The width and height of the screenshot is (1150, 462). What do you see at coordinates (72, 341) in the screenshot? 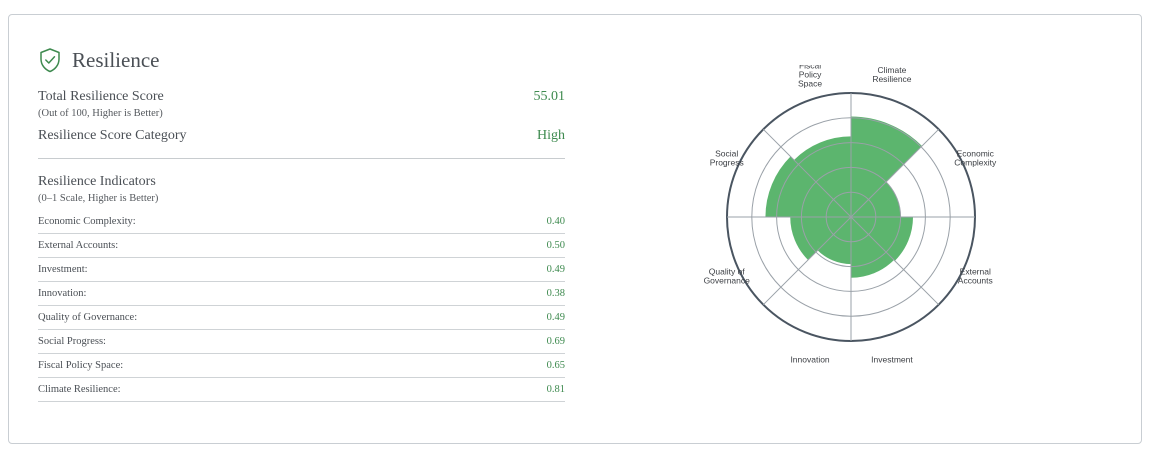
I see `indicator-label: Social Progress:` at bounding box center [72, 341].